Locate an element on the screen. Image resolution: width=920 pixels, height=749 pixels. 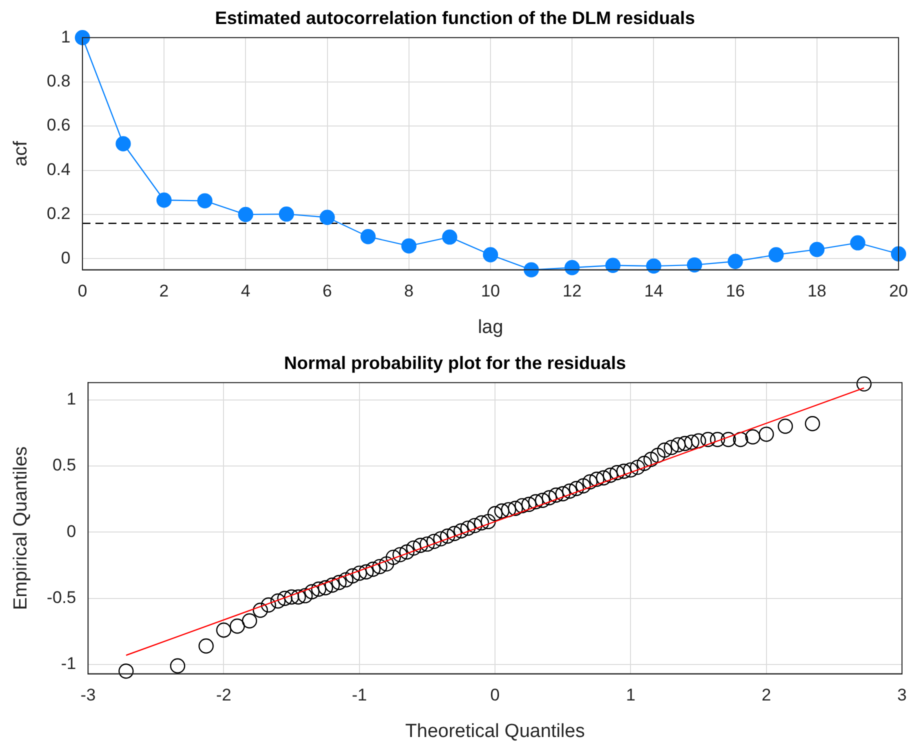
y-tick-label: -1 is located at coordinates (68, 664).